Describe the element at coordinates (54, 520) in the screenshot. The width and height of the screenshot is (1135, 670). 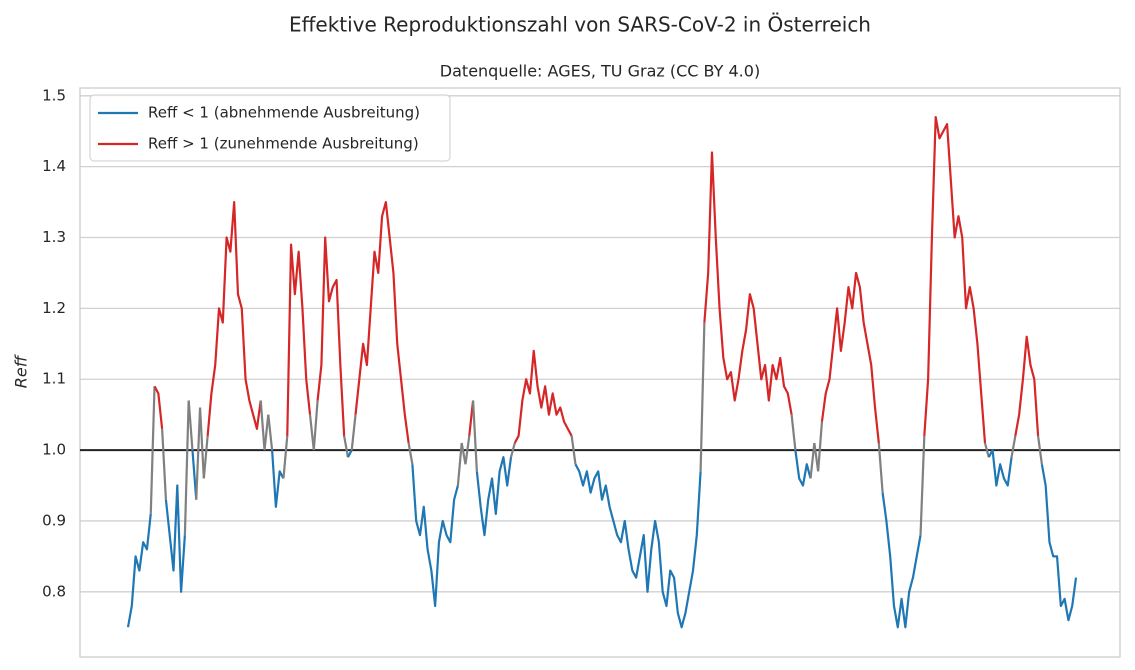
I see `y-tick-label: 0.9` at that location.